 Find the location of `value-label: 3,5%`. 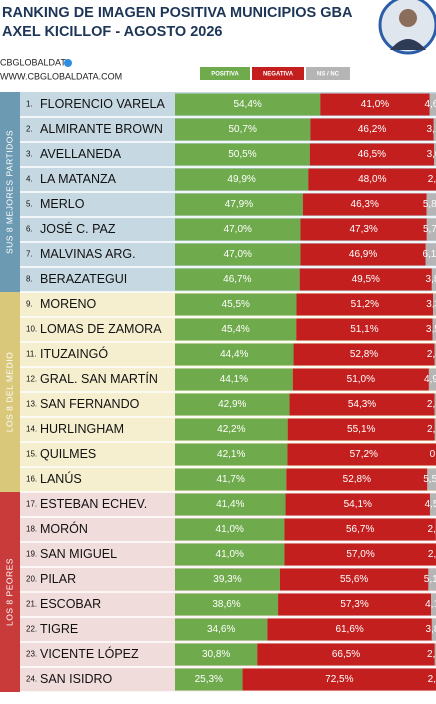

value-label: 3,5% is located at coordinates (431, 329).